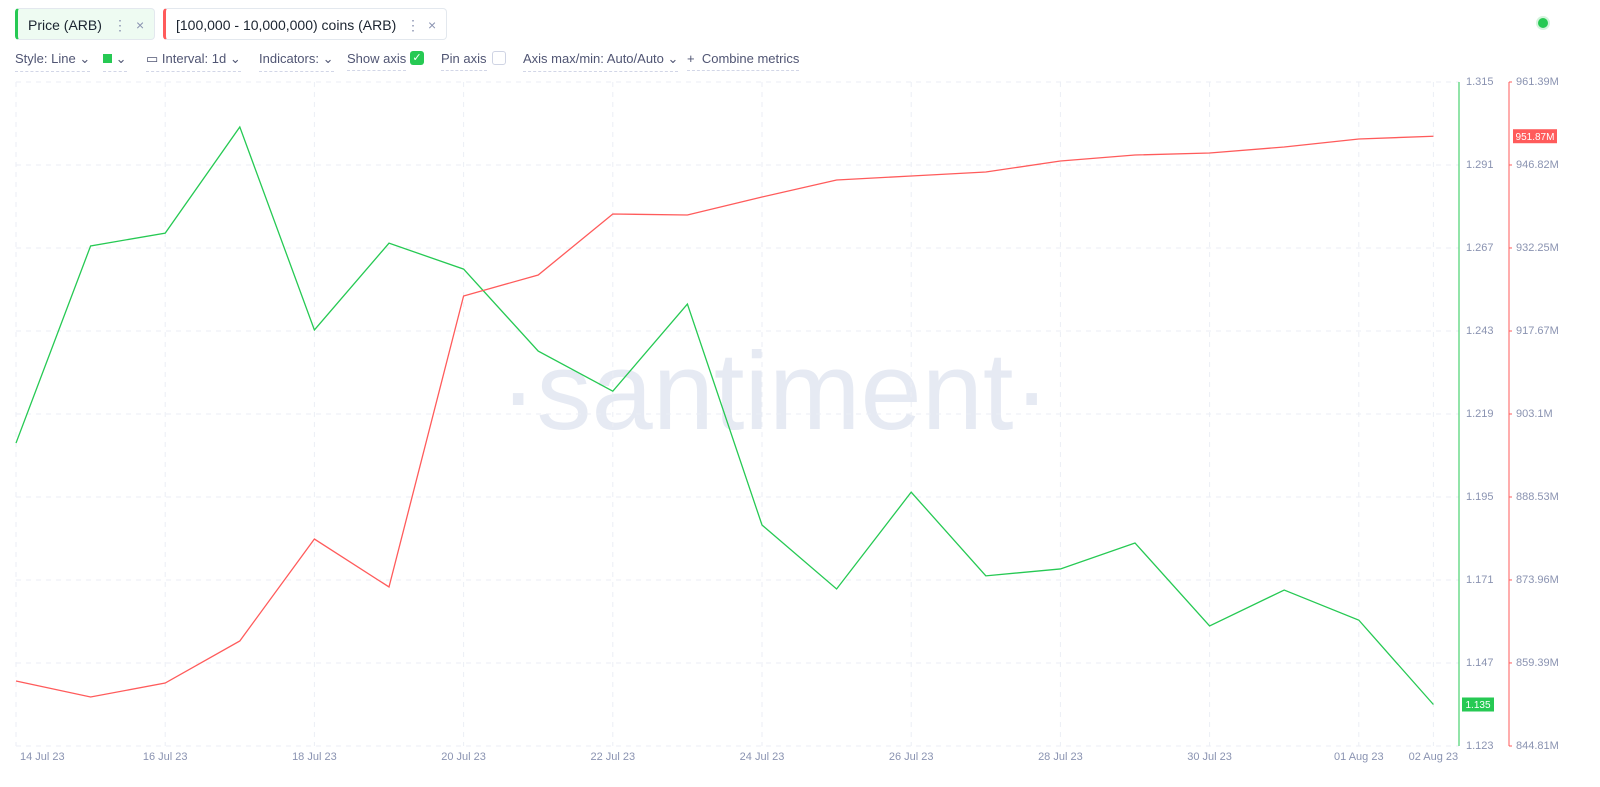 This screenshot has width=1600, height=787. I want to click on pin-axis-toggle: Pin axis, so click(464, 61).